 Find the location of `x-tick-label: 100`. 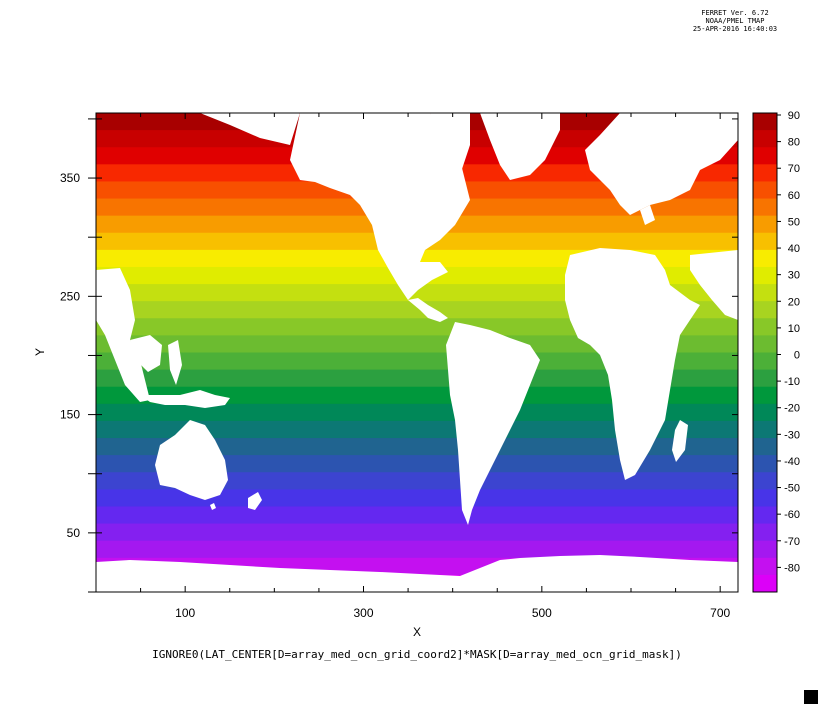

x-tick-label: 100 is located at coordinates (185, 613).